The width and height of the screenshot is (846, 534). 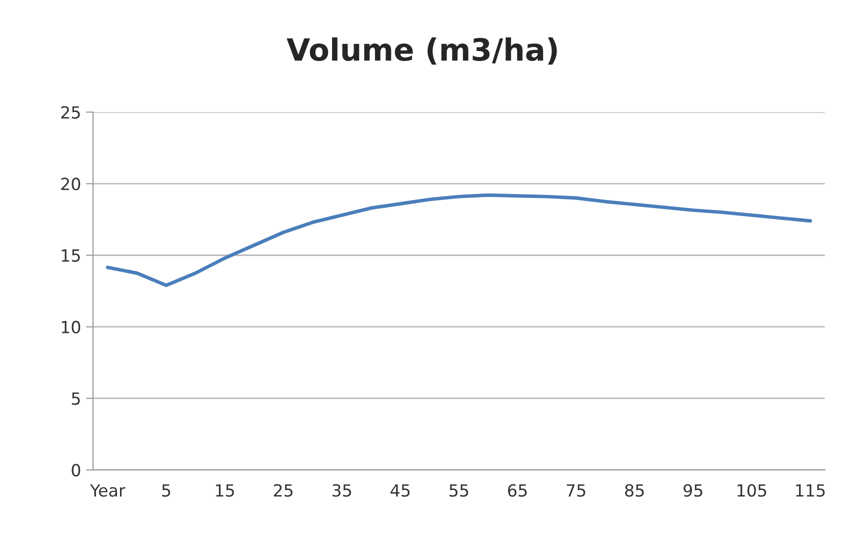 I want to click on y-tick-label: 15, so click(x=71, y=255).